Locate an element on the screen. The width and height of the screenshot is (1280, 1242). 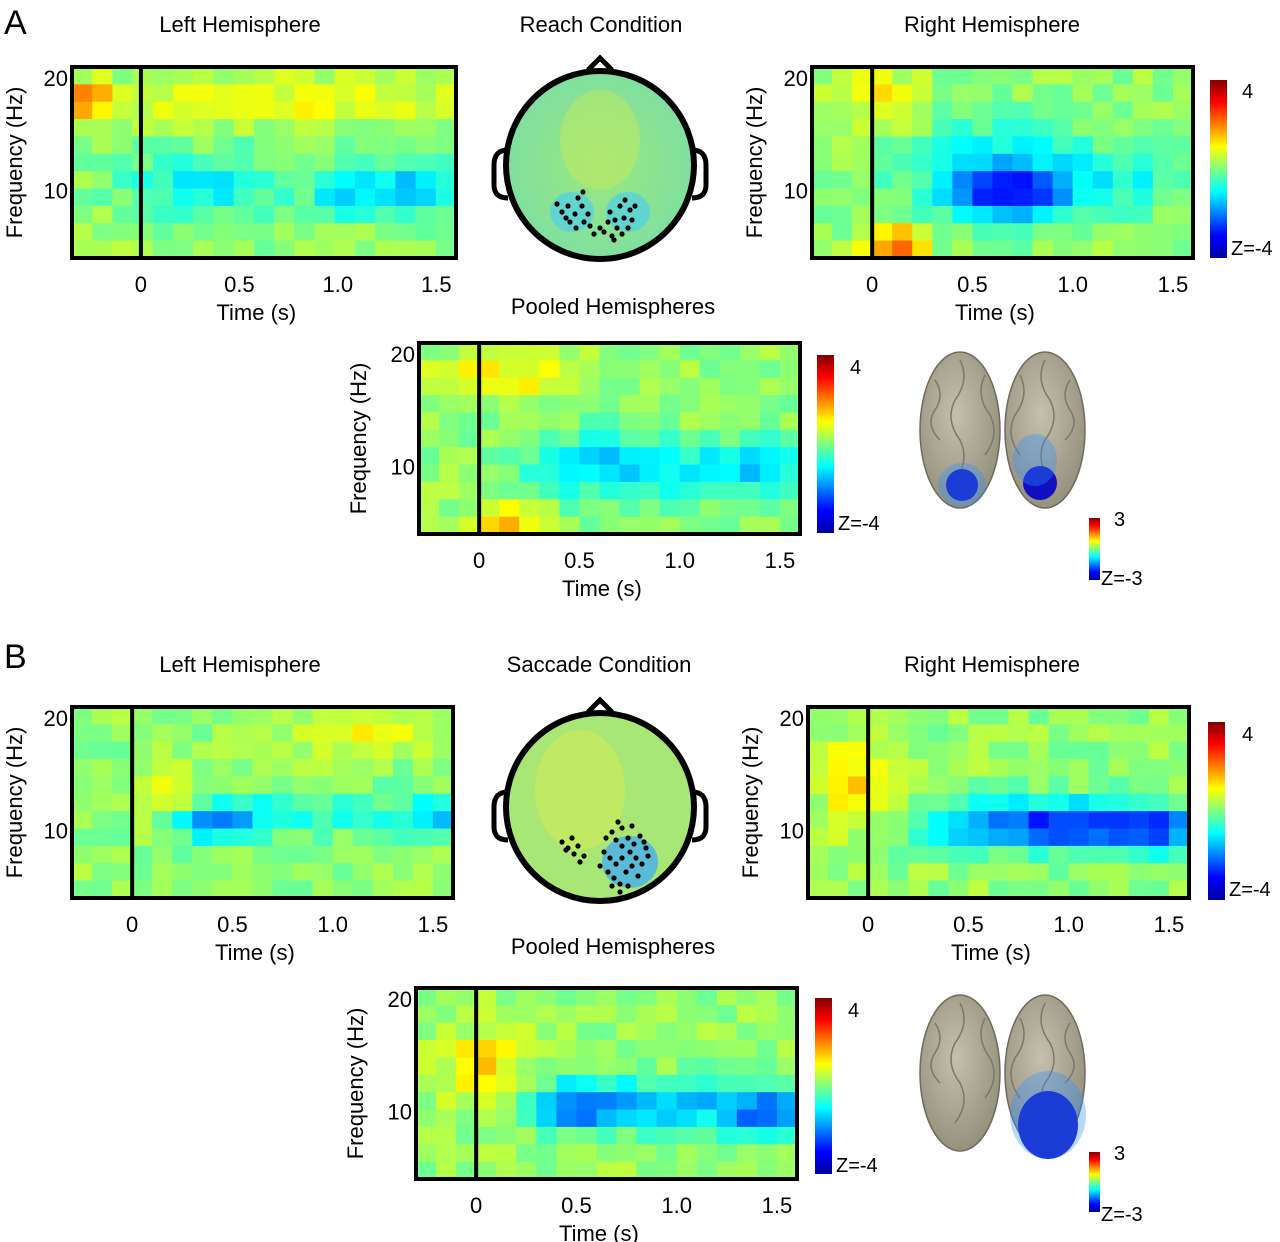
x-tick-label: 1.5 is located at coordinates (777, 1205).